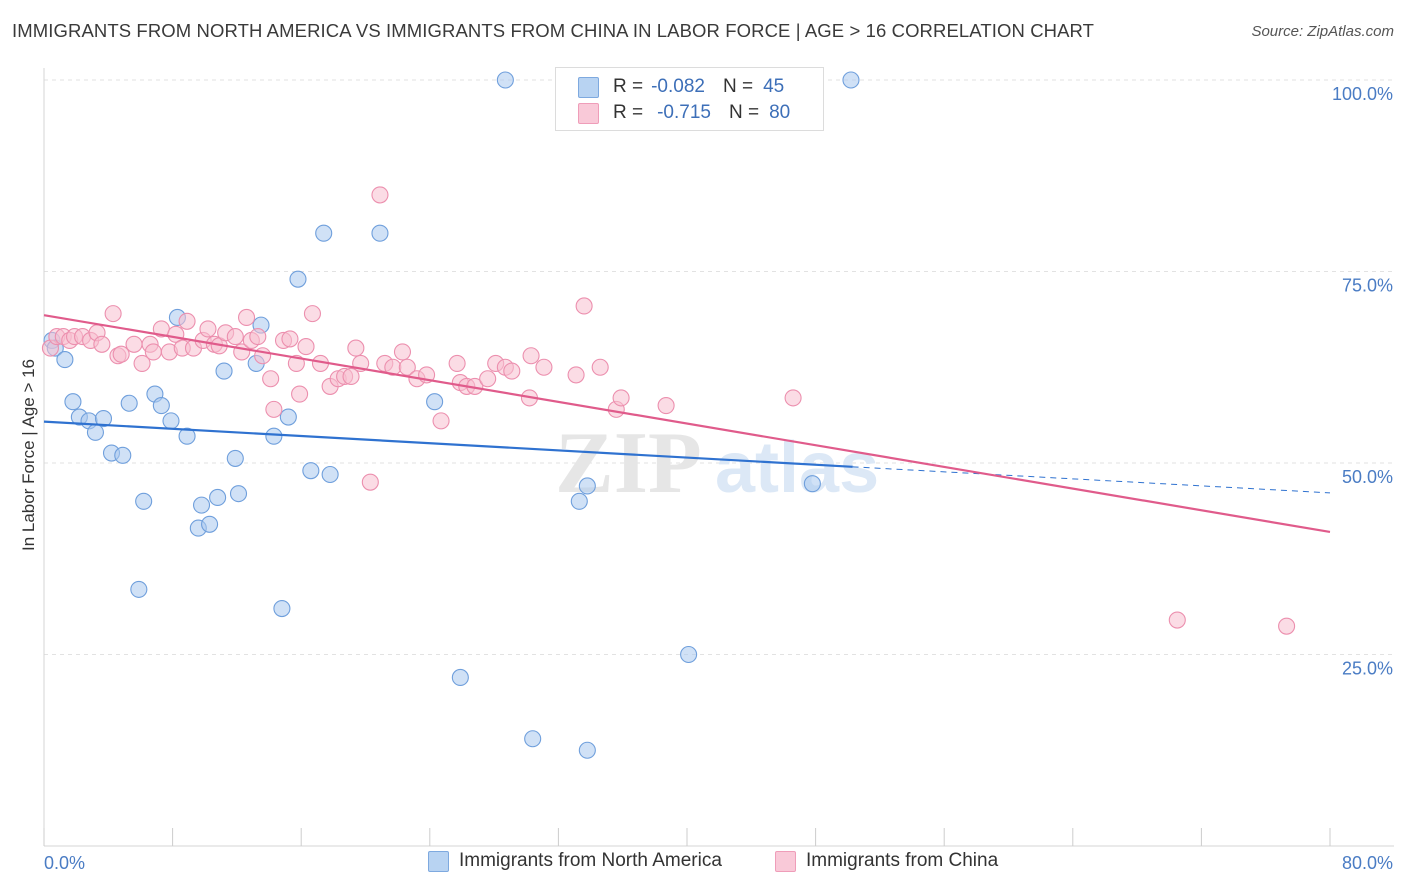 The width and height of the screenshot is (1406, 892). I want to click on watermark-atlas: atlas, so click(797, 468).